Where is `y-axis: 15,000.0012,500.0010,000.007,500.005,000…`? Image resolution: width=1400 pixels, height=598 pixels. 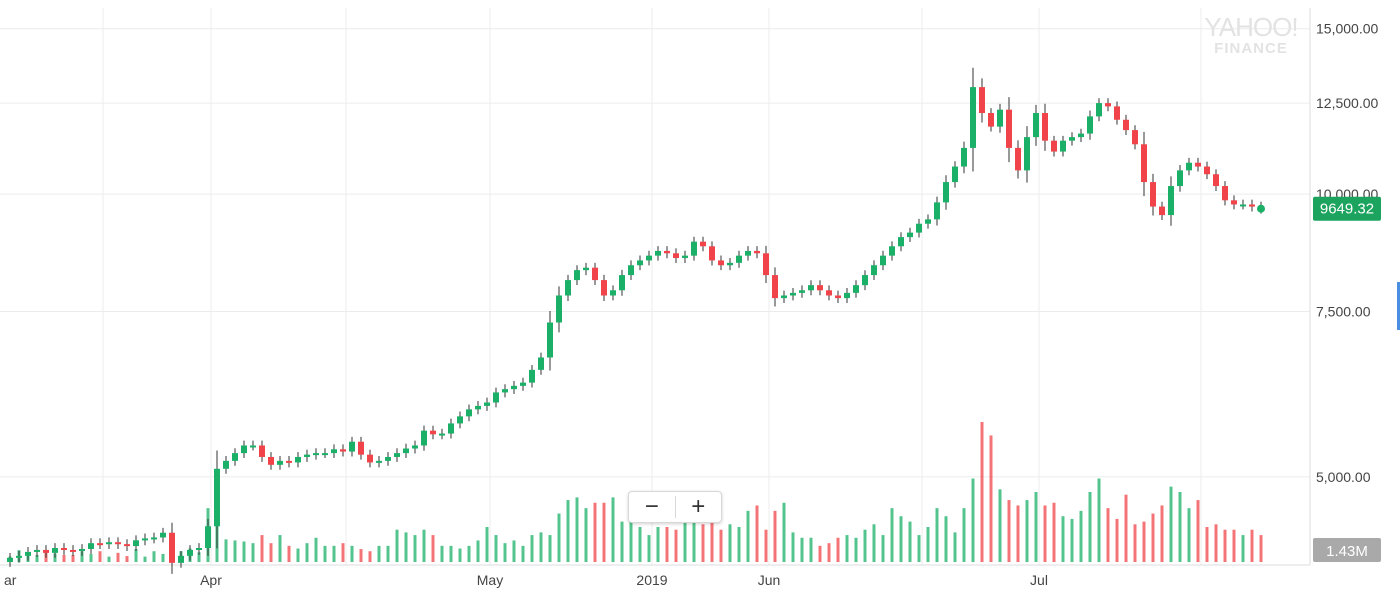
y-axis: 15,000.0012,500.0010,000.007,500.005,000… is located at coordinates (1347, 291).